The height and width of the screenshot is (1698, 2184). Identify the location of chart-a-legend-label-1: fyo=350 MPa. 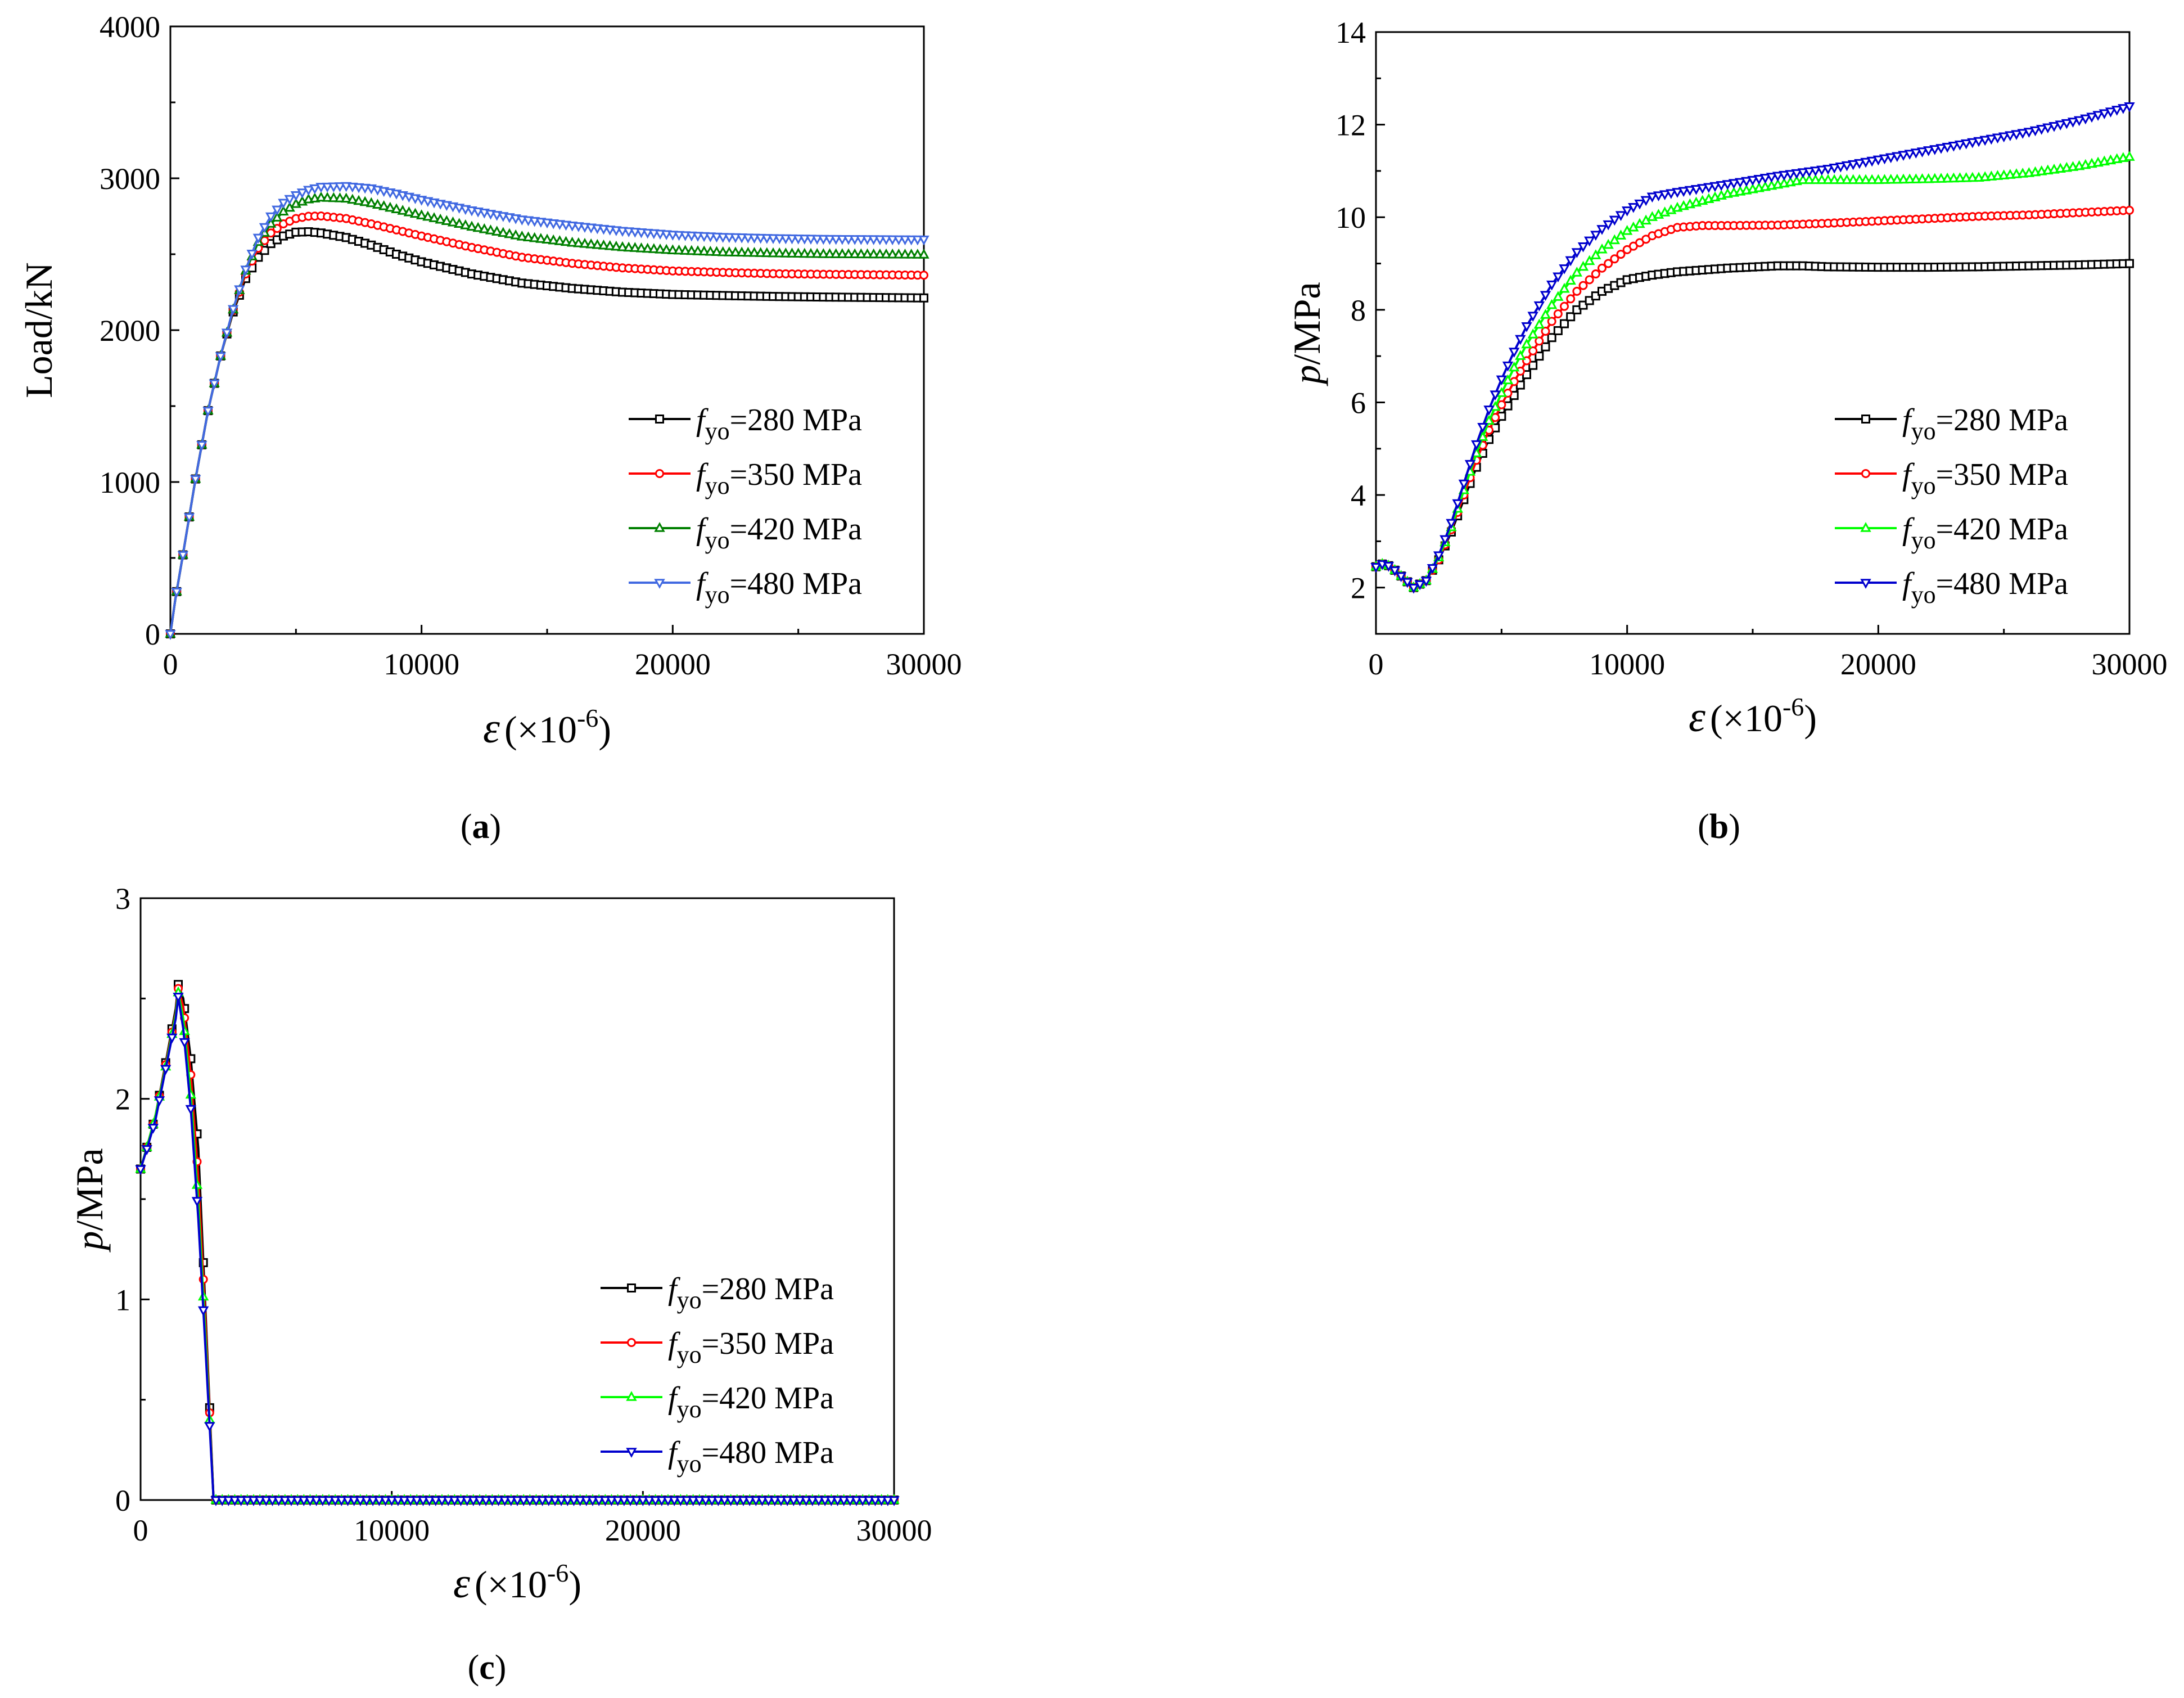
(779, 478).